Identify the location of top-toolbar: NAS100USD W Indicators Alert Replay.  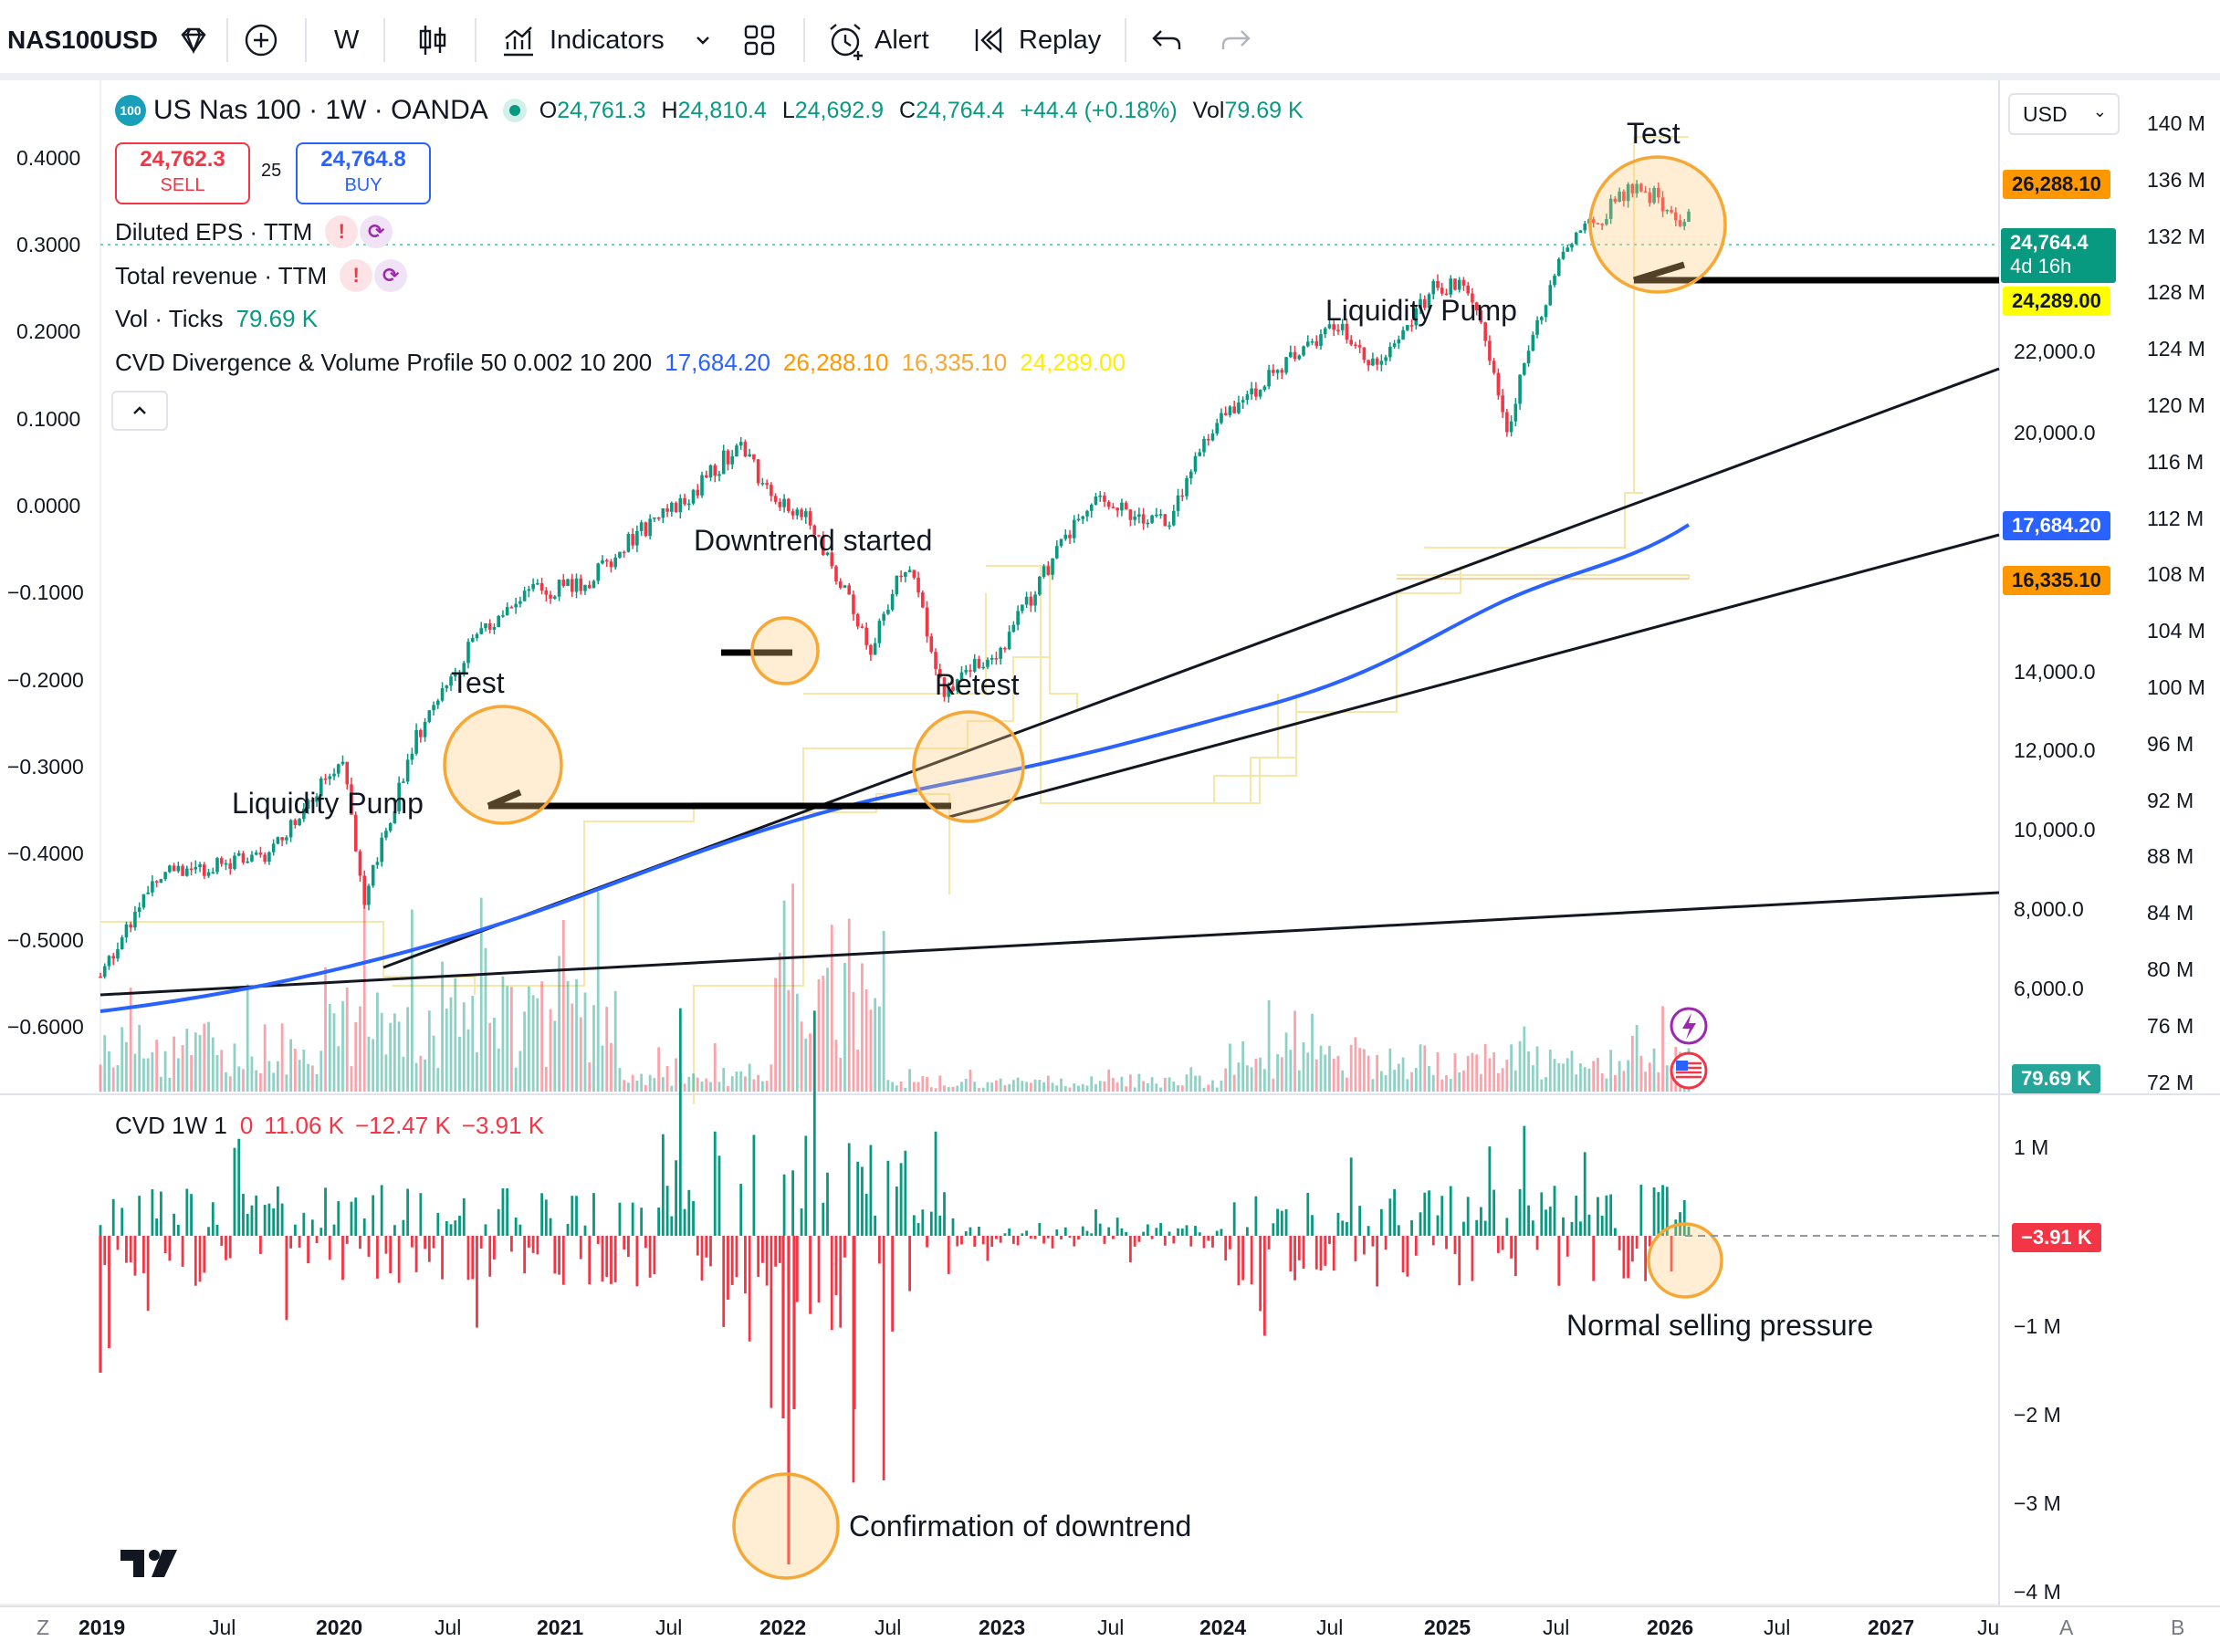
(1110, 40).